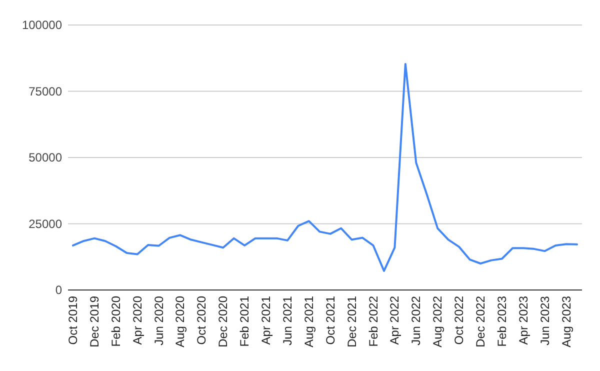  What do you see at coordinates (459, 320) in the screenshot?
I see `x-tick-label: Oct 2022` at bounding box center [459, 320].